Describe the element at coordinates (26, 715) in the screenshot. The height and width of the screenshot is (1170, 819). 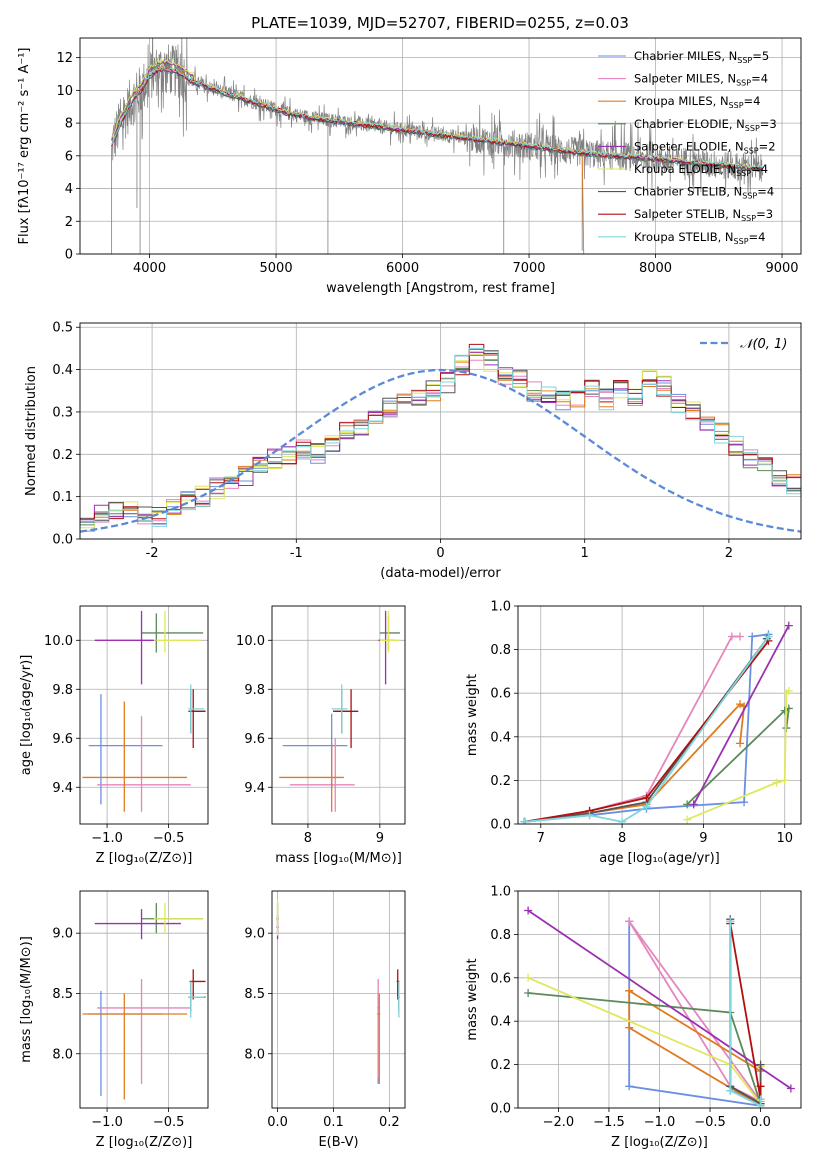
I see `y-axis-label: age [log₁₀(age/yr)]` at that location.